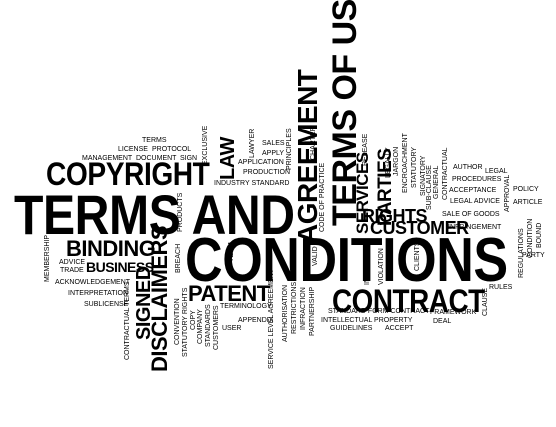 The image size is (556, 427). What do you see at coordinates (501, 287) in the screenshot?
I see `word-rules: RULES` at bounding box center [501, 287].